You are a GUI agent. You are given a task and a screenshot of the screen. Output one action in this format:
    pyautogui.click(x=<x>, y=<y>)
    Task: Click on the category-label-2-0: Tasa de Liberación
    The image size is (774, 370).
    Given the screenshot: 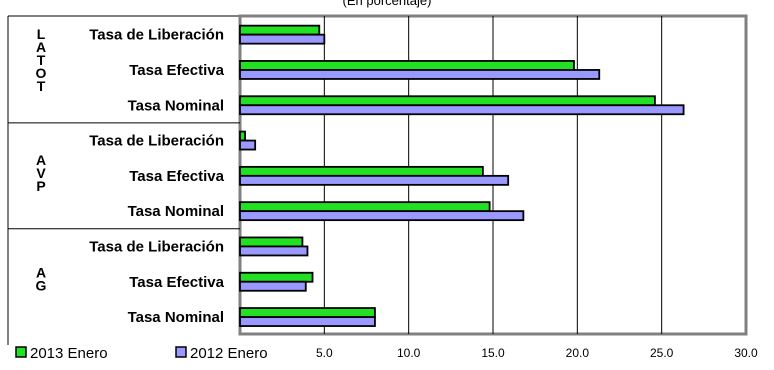 What is the action you would take?
    pyautogui.click(x=156, y=246)
    